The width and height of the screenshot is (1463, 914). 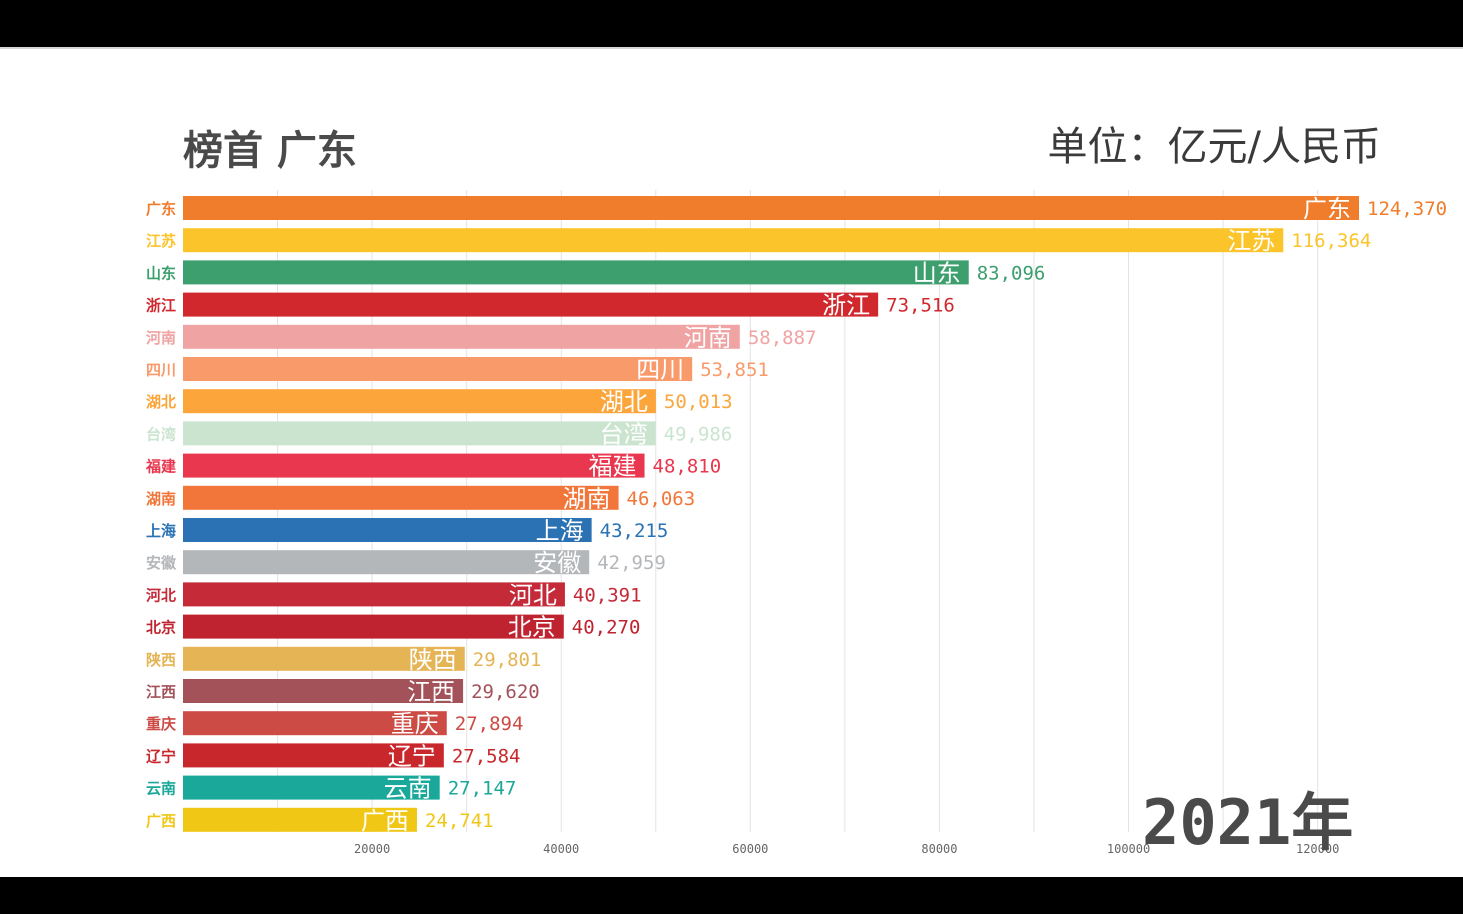 I want to click on bar-row: 浙江 浙江 73,516, so click(x=550, y=306).